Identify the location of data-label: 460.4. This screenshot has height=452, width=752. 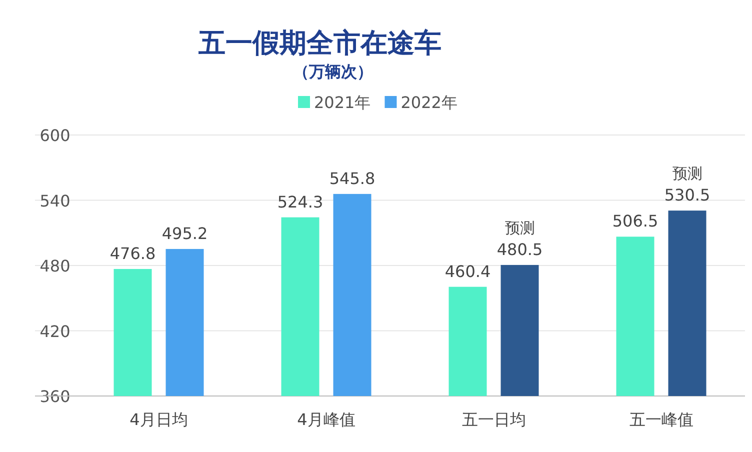
(467, 271).